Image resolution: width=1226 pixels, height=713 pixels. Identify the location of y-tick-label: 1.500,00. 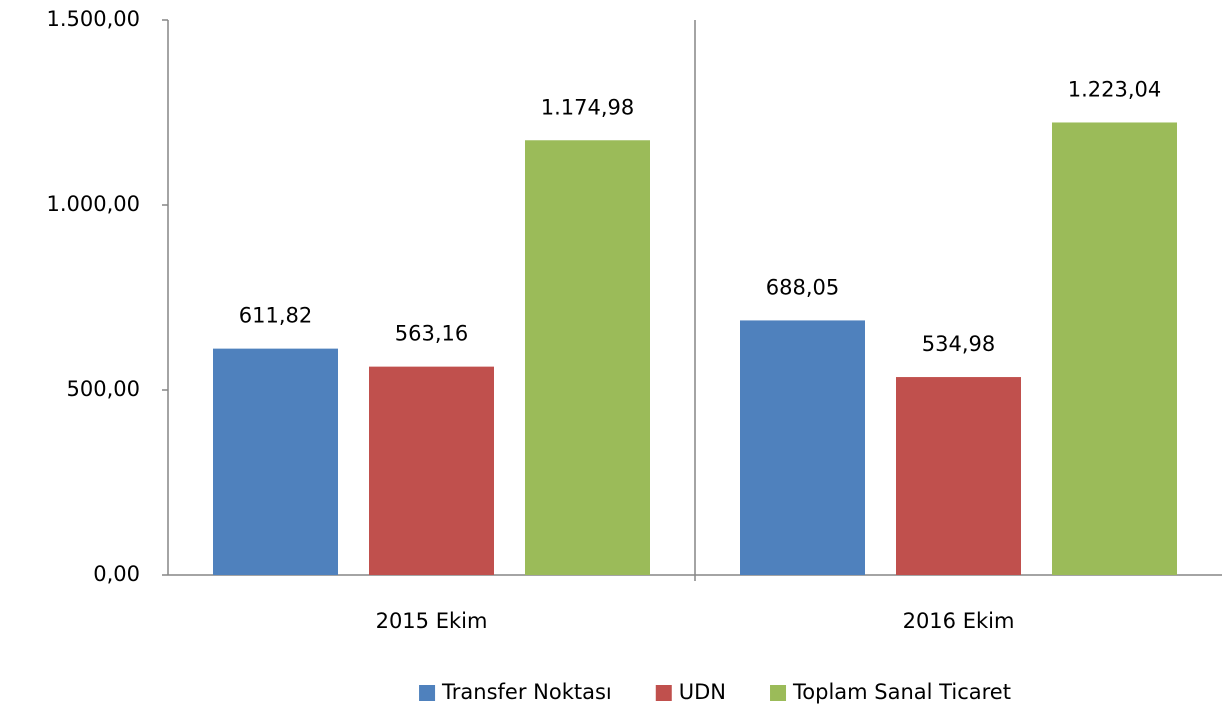
(93, 19).